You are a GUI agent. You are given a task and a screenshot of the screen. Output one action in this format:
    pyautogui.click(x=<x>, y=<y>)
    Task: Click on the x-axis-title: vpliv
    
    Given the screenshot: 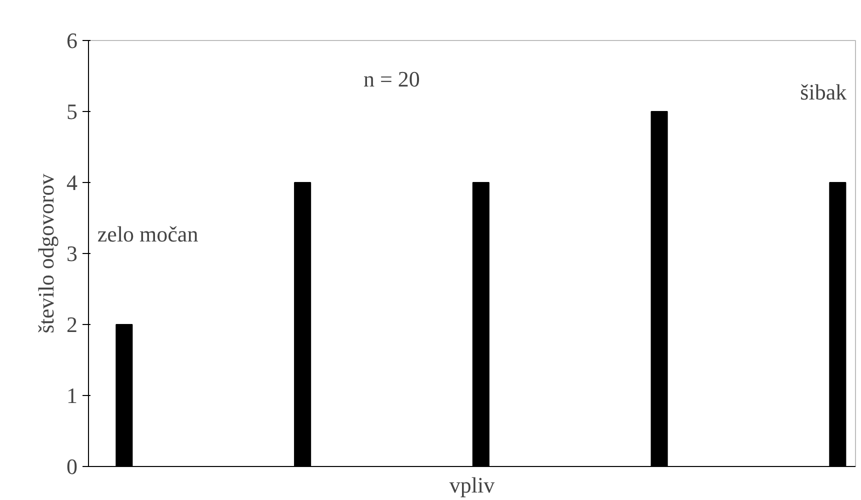 What is the action you would take?
    pyautogui.click(x=472, y=485)
    